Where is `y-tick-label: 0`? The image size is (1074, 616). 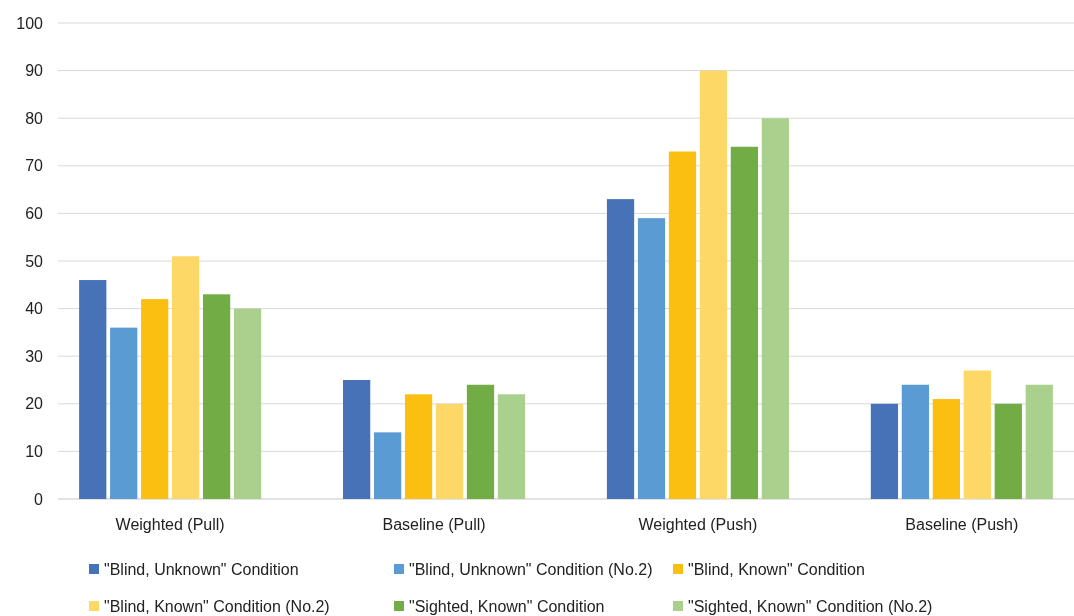
y-tick-label: 0 is located at coordinates (39, 499).